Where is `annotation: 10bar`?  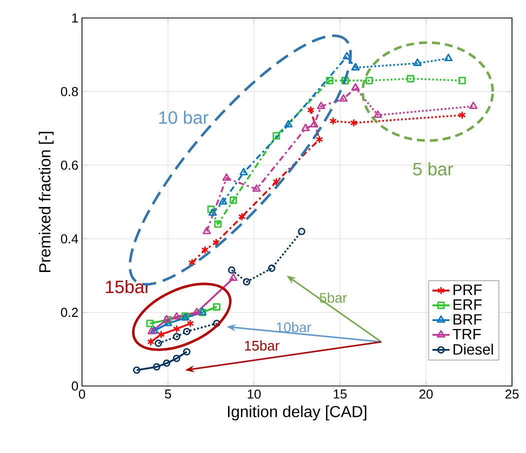 annotation: 10bar is located at coordinates (294, 327).